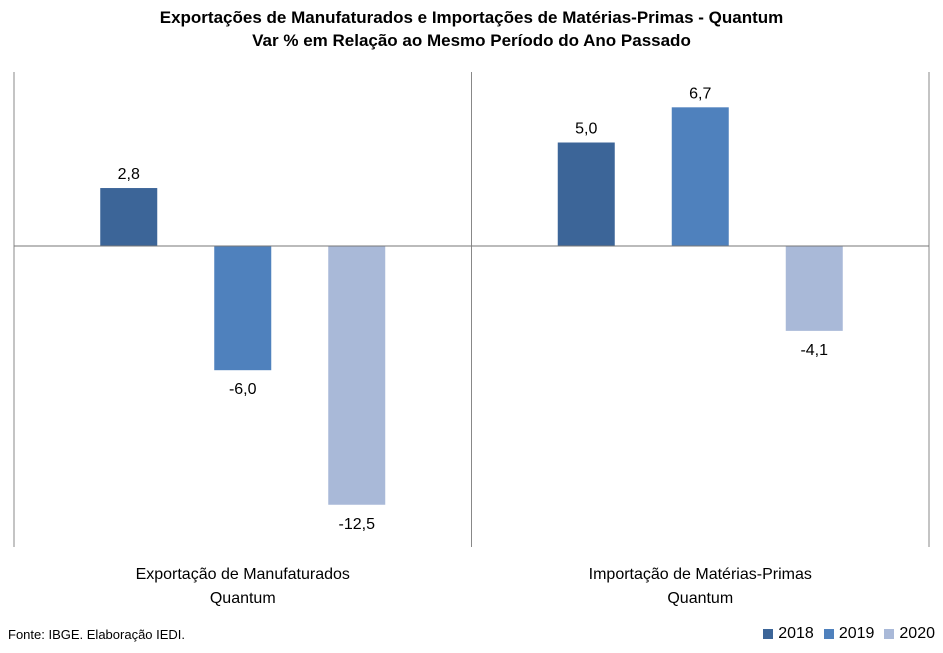  What do you see at coordinates (243, 389) in the screenshot?
I see `data-label-2019-cat1: -6,0` at bounding box center [243, 389].